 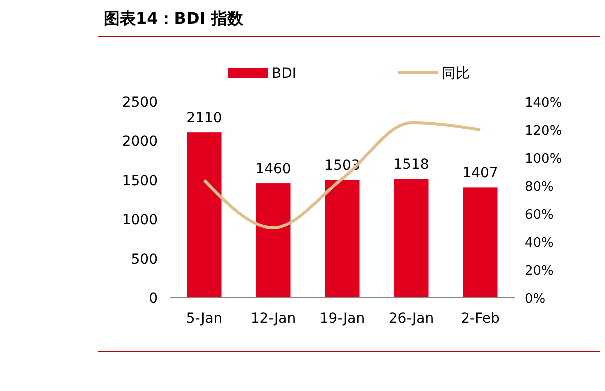 What do you see at coordinates (543, 131) in the screenshot?
I see `y2-tick-label: 120%` at bounding box center [543, 131].